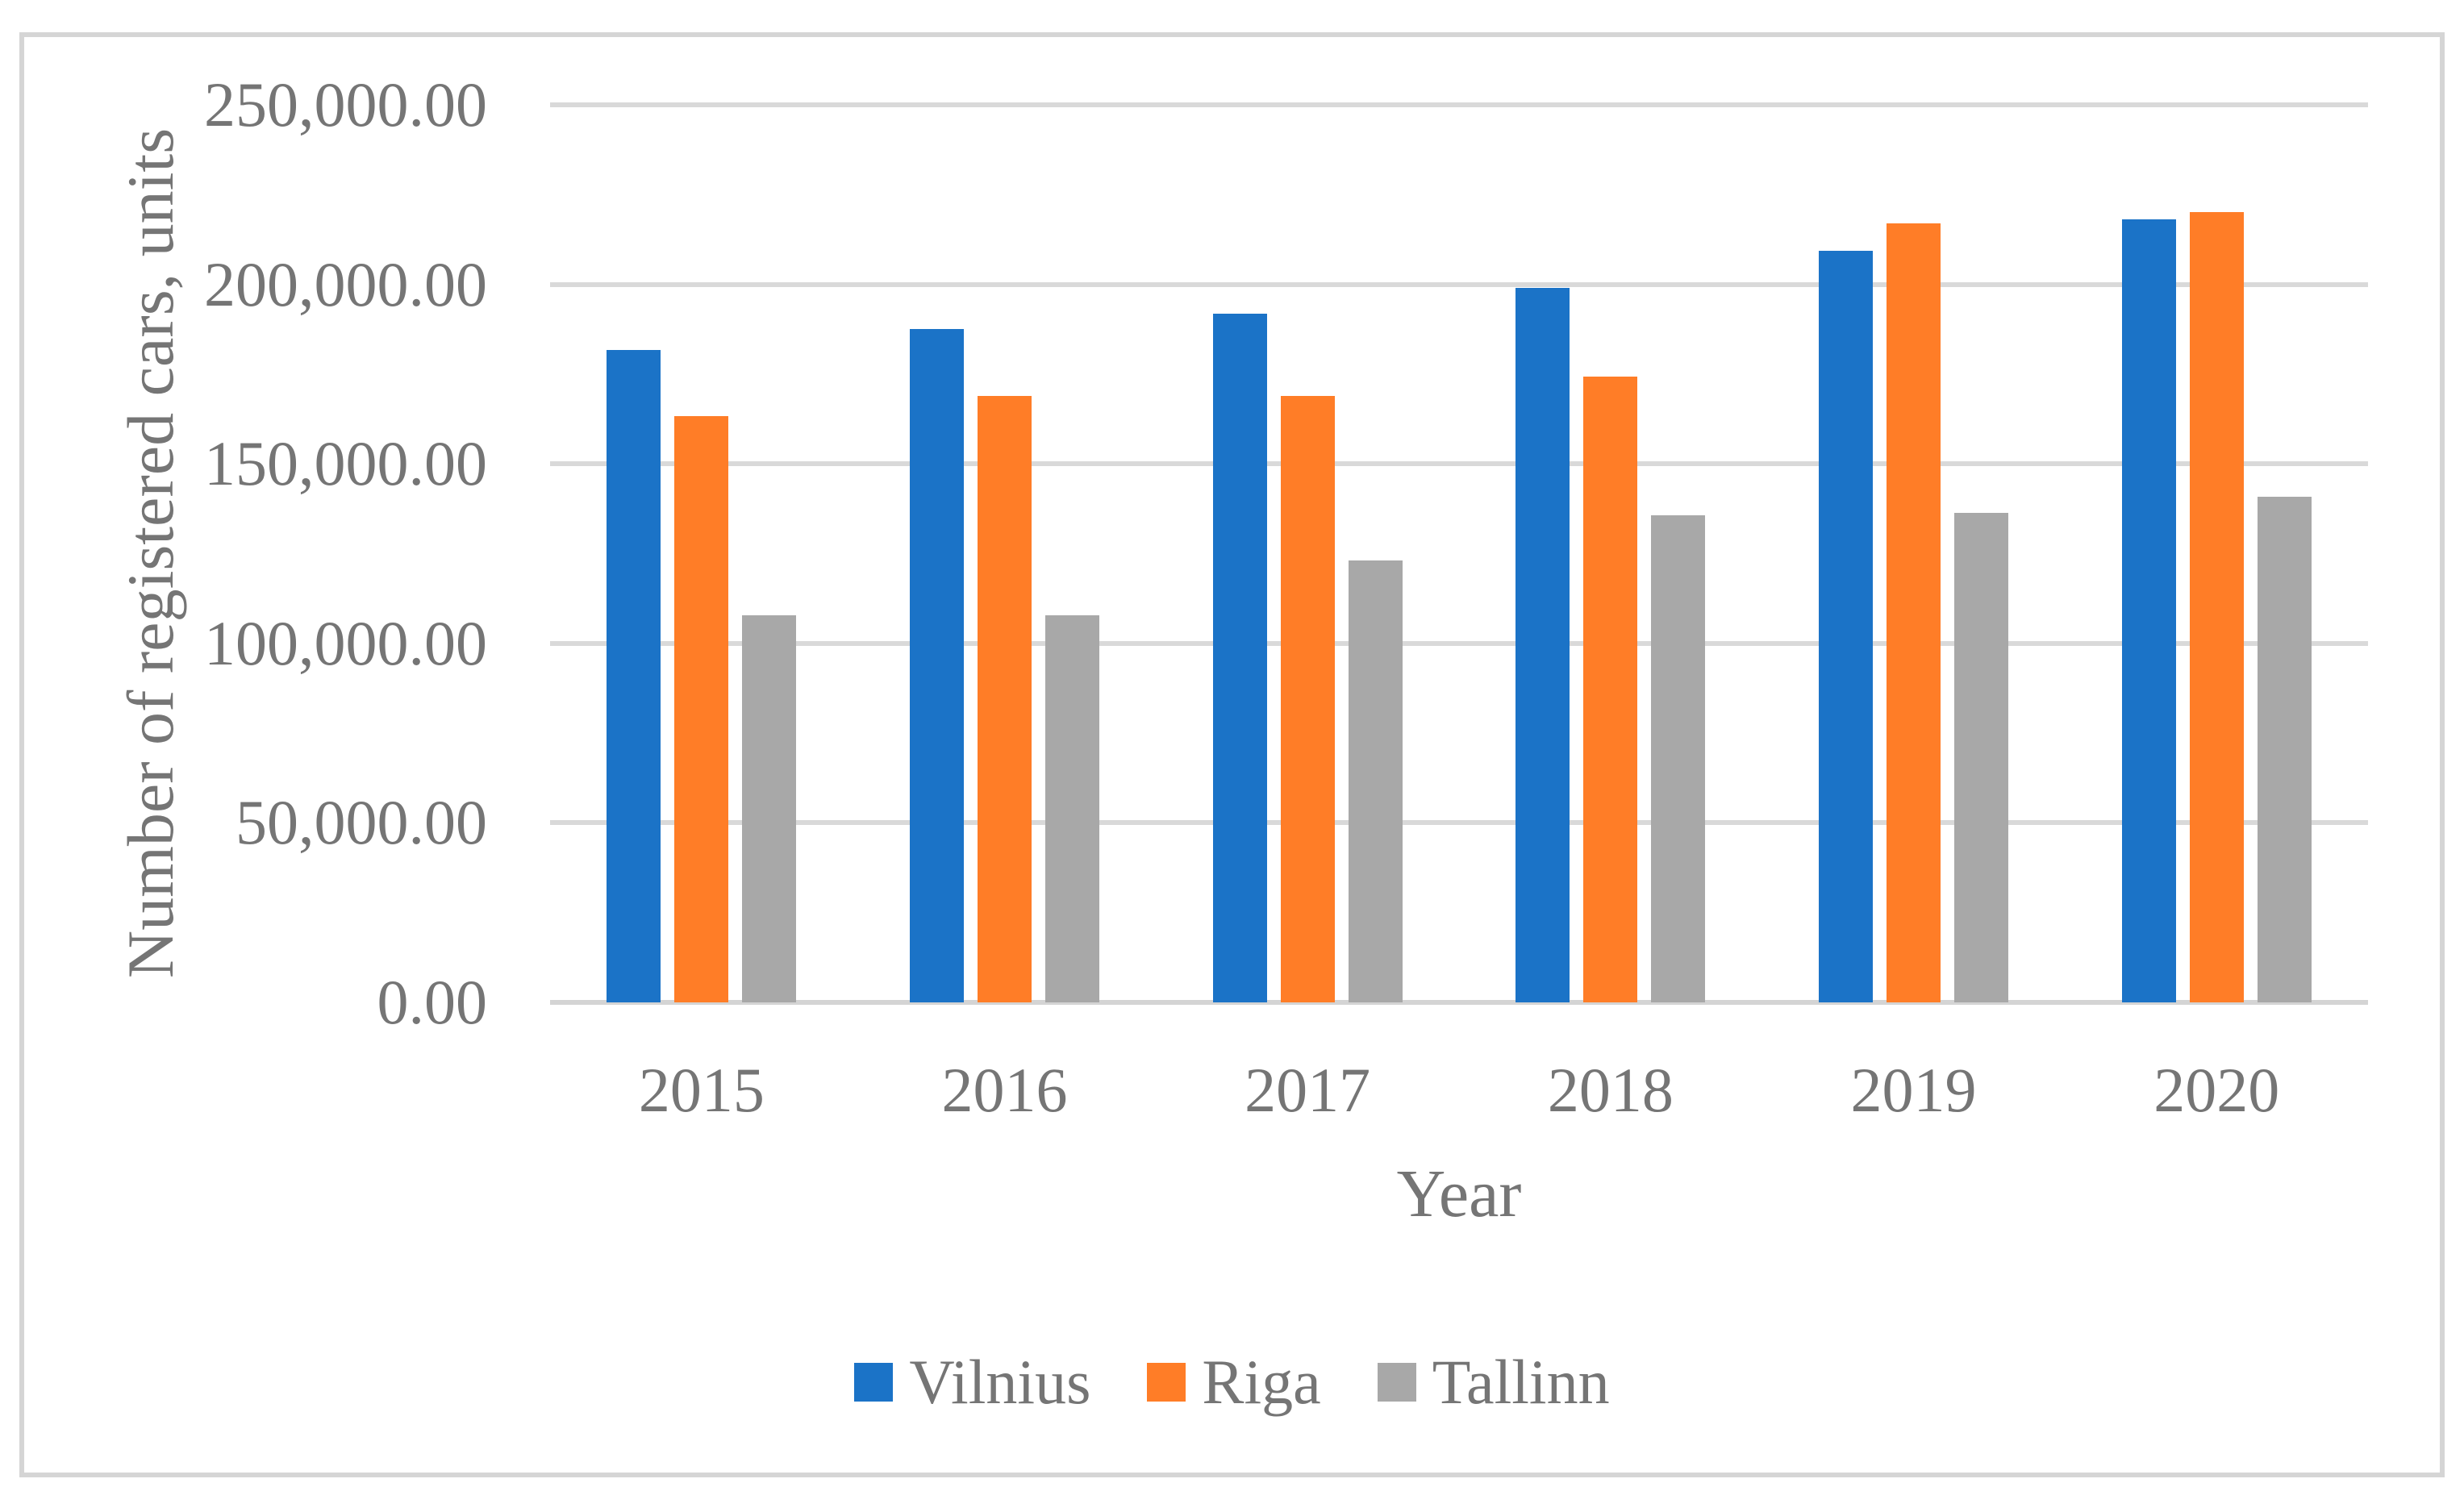 The image size is (2464, 1508). What do you see at coordinates (1913, 1090) in the screenshot?
I see `x-tick-label-2019: 2019` at bounding box center [1913, 1090].